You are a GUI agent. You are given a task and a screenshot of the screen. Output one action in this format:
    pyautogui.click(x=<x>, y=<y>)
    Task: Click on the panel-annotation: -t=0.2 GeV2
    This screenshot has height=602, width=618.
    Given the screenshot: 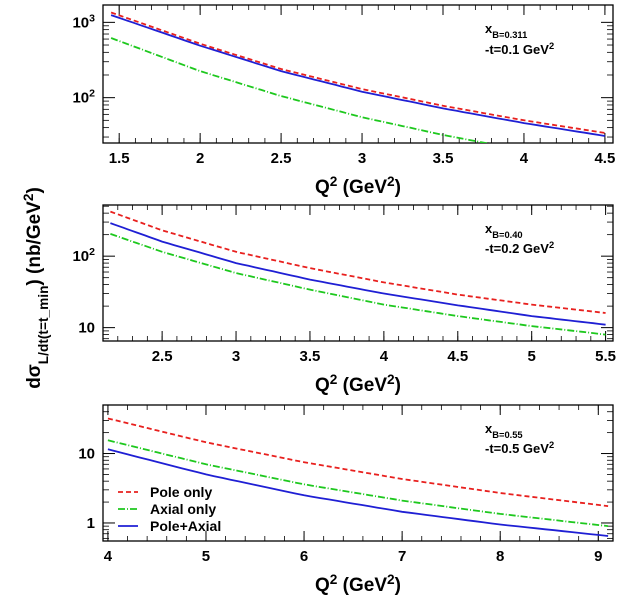 What is the action you would take?
    pyautogui.click(x=519, y=248)
    